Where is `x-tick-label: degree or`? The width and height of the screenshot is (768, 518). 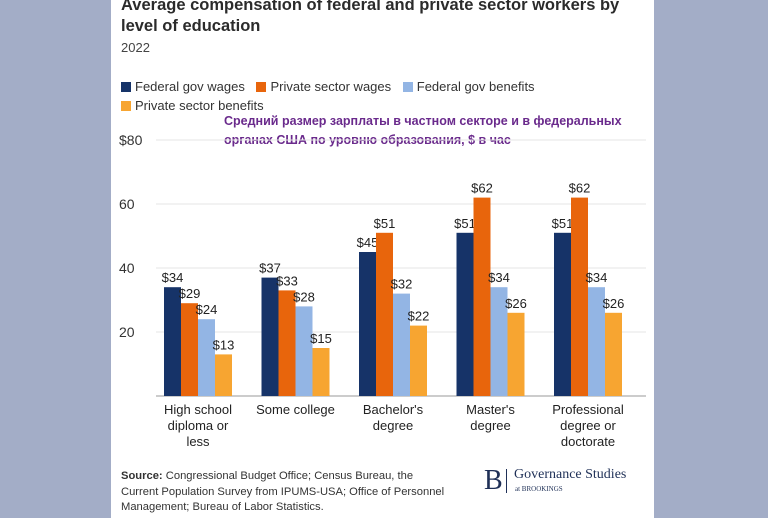
x-tick-label: degree or is located at coordinates (588, 425).